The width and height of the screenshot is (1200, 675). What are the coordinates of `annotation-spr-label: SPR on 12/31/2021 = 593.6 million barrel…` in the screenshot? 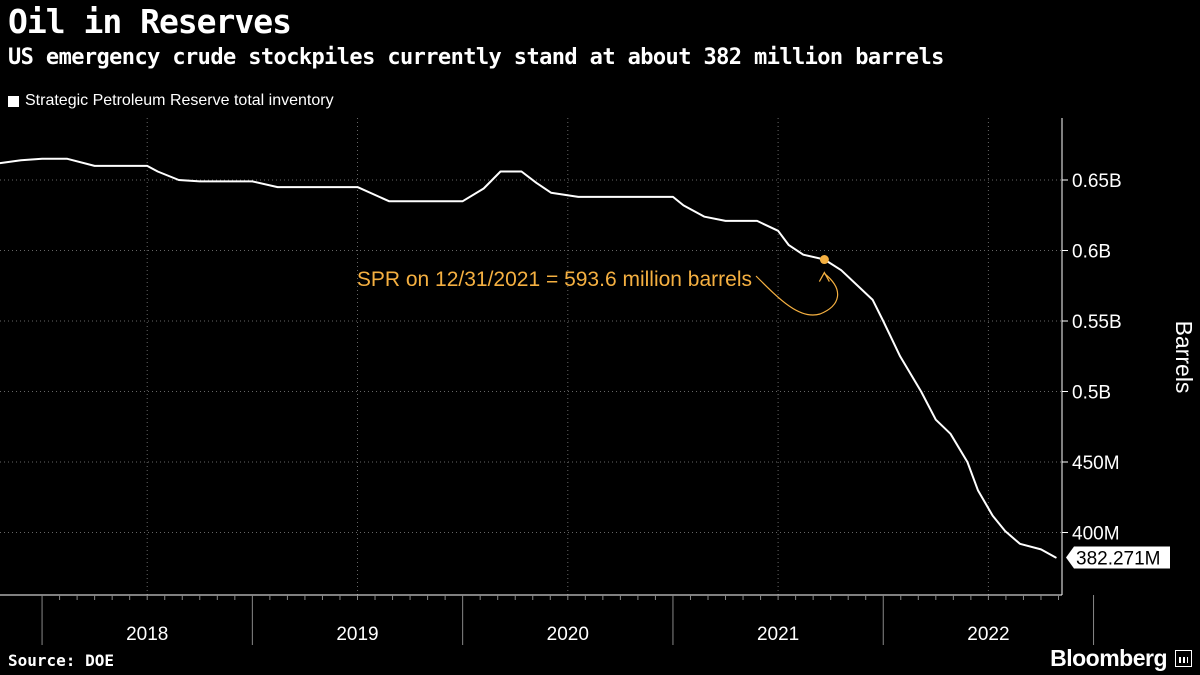 It's located at (554, 279).